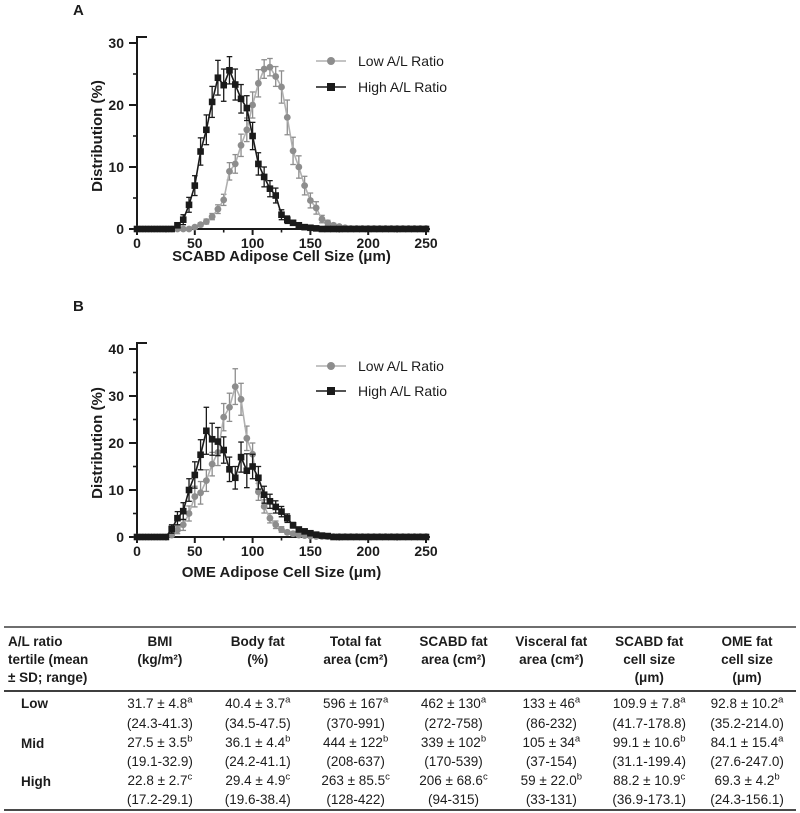 The image size is (800, 813). Describe the element at coordinates (747, 800) in the screenshot. I see `range-value: (24.3-156.1)` at that location.